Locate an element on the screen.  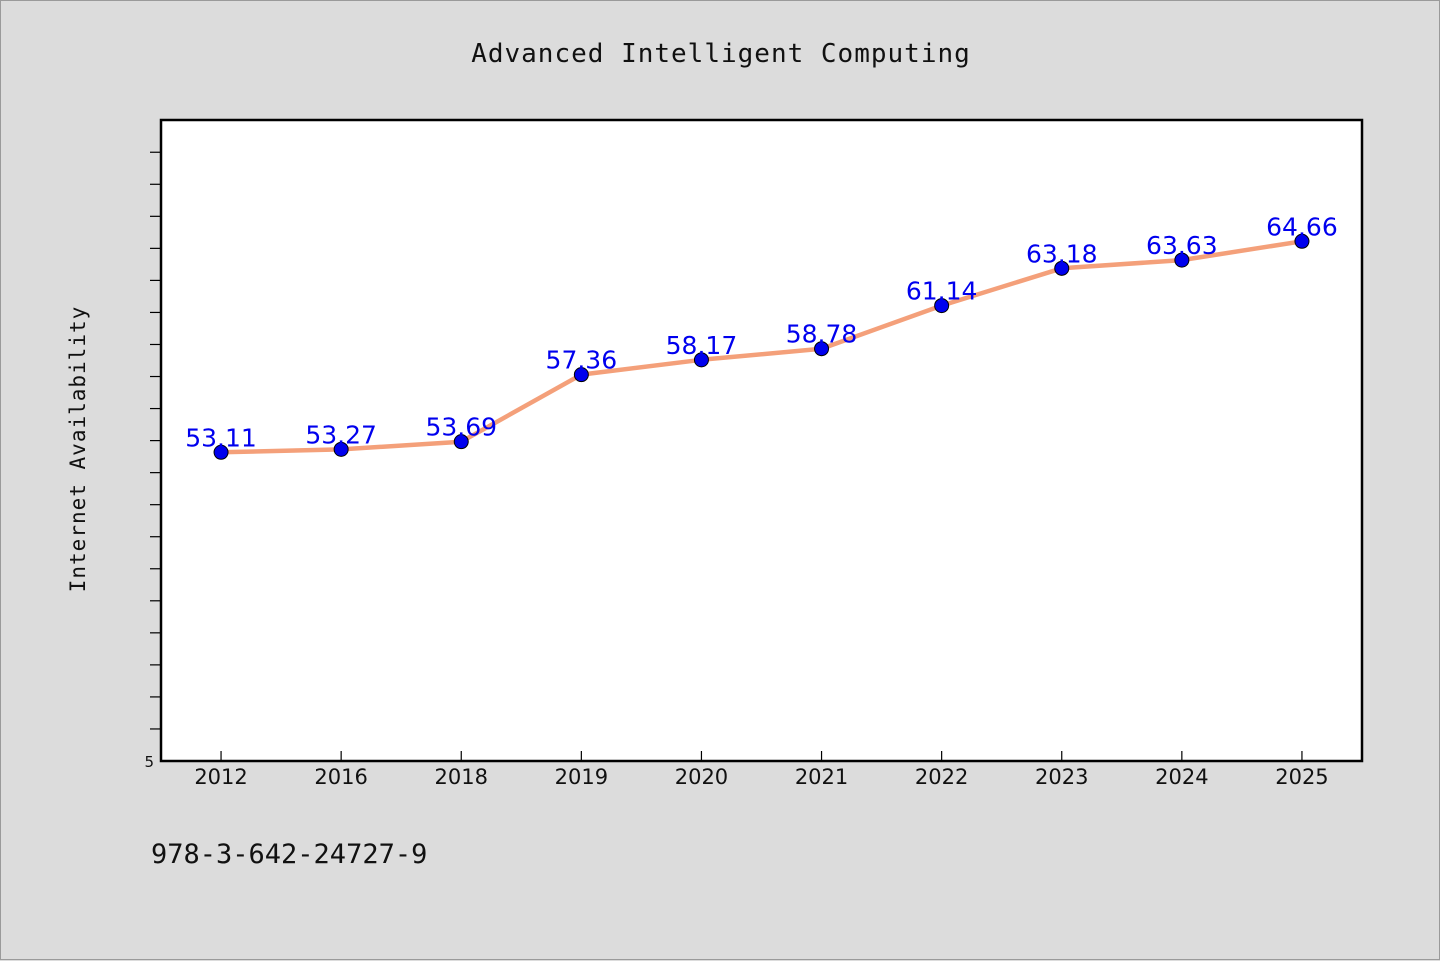
x-tick-label: 2016 is located at coordinates (340, 777).